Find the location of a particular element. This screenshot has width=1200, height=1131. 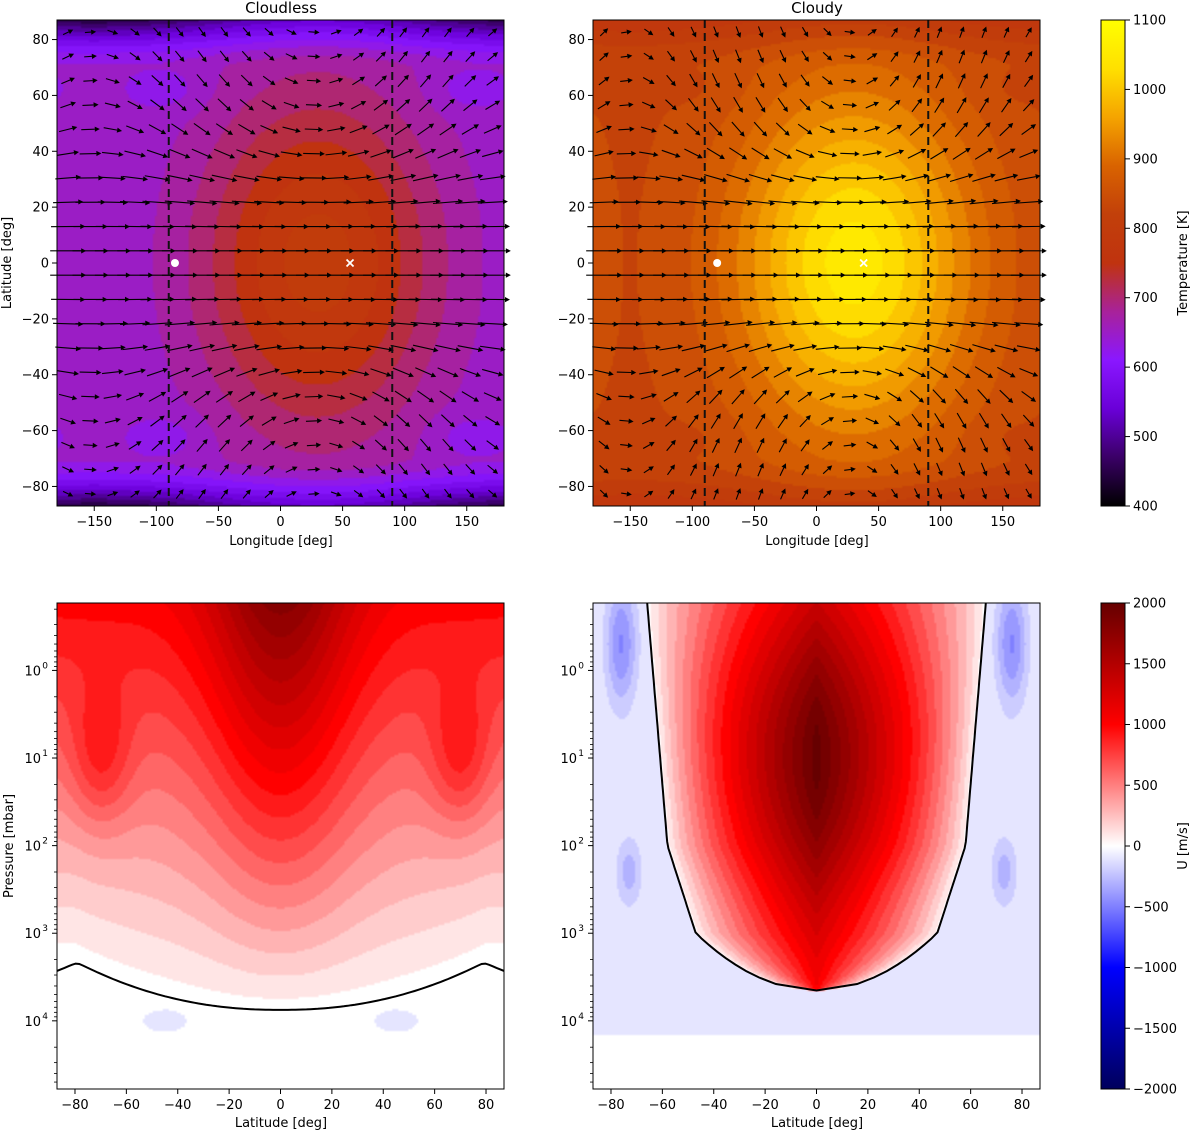

temperature-colorbar-ticks: 400 500 600 700 800 900 1000 1100 is located at coordinates (1145, 264).